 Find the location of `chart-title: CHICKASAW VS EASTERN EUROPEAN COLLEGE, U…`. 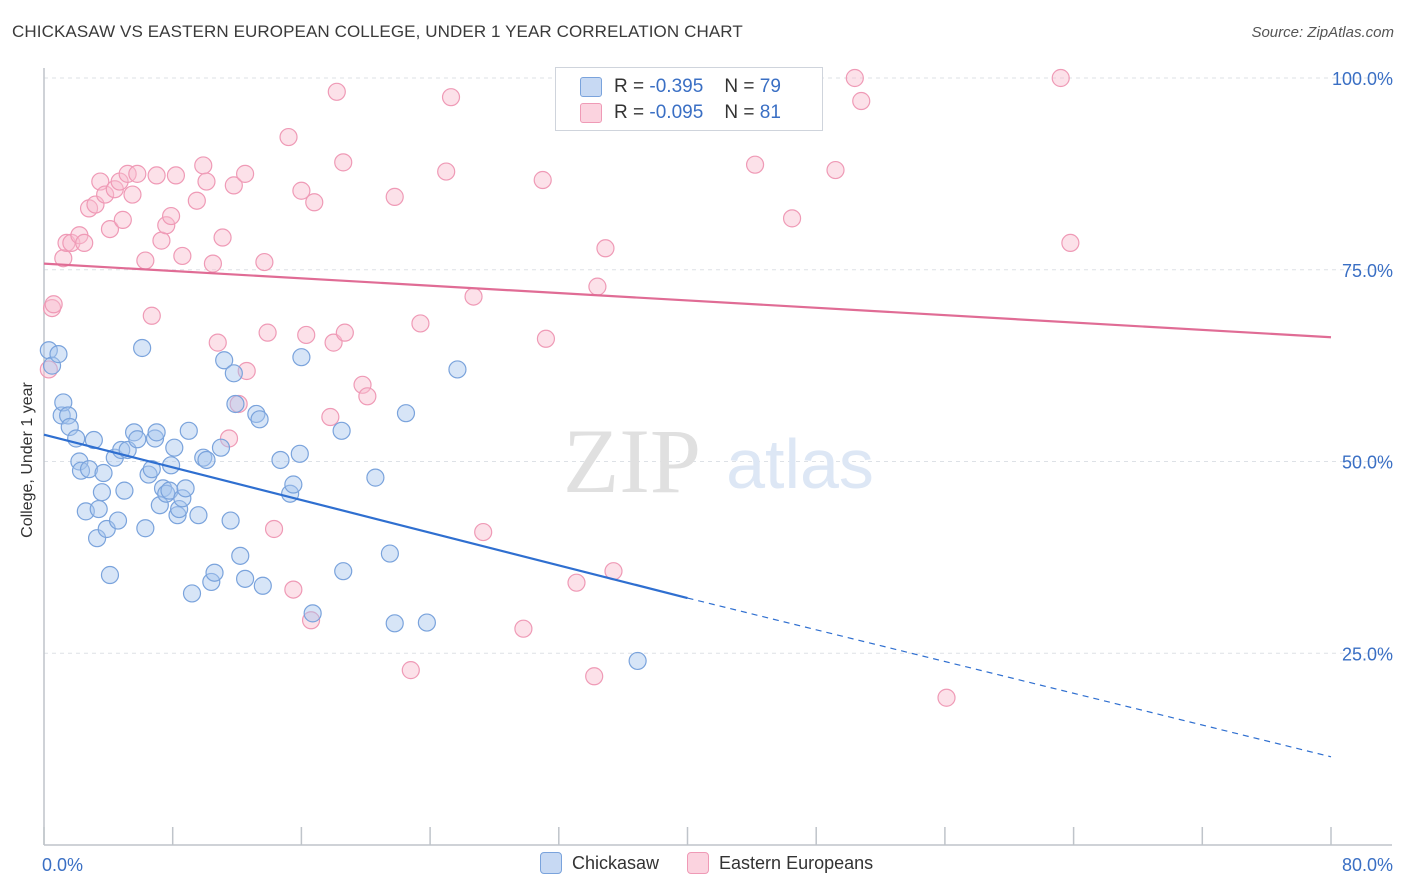

chart-title: CHICKASAW VS EASTERN EUROPEAN COLLEGE, U… is located at coordinates (377, 31).